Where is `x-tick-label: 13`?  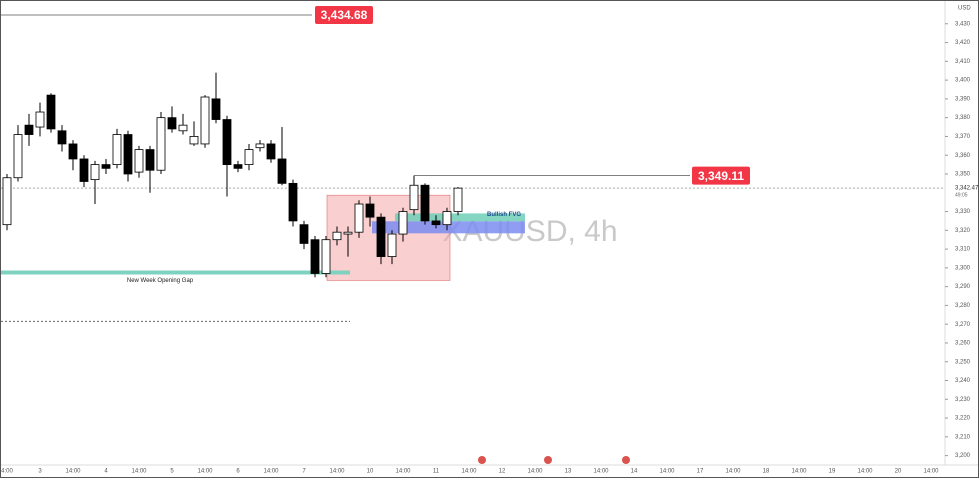 x-tick-label: 13 is located at coordinates (568, 472).